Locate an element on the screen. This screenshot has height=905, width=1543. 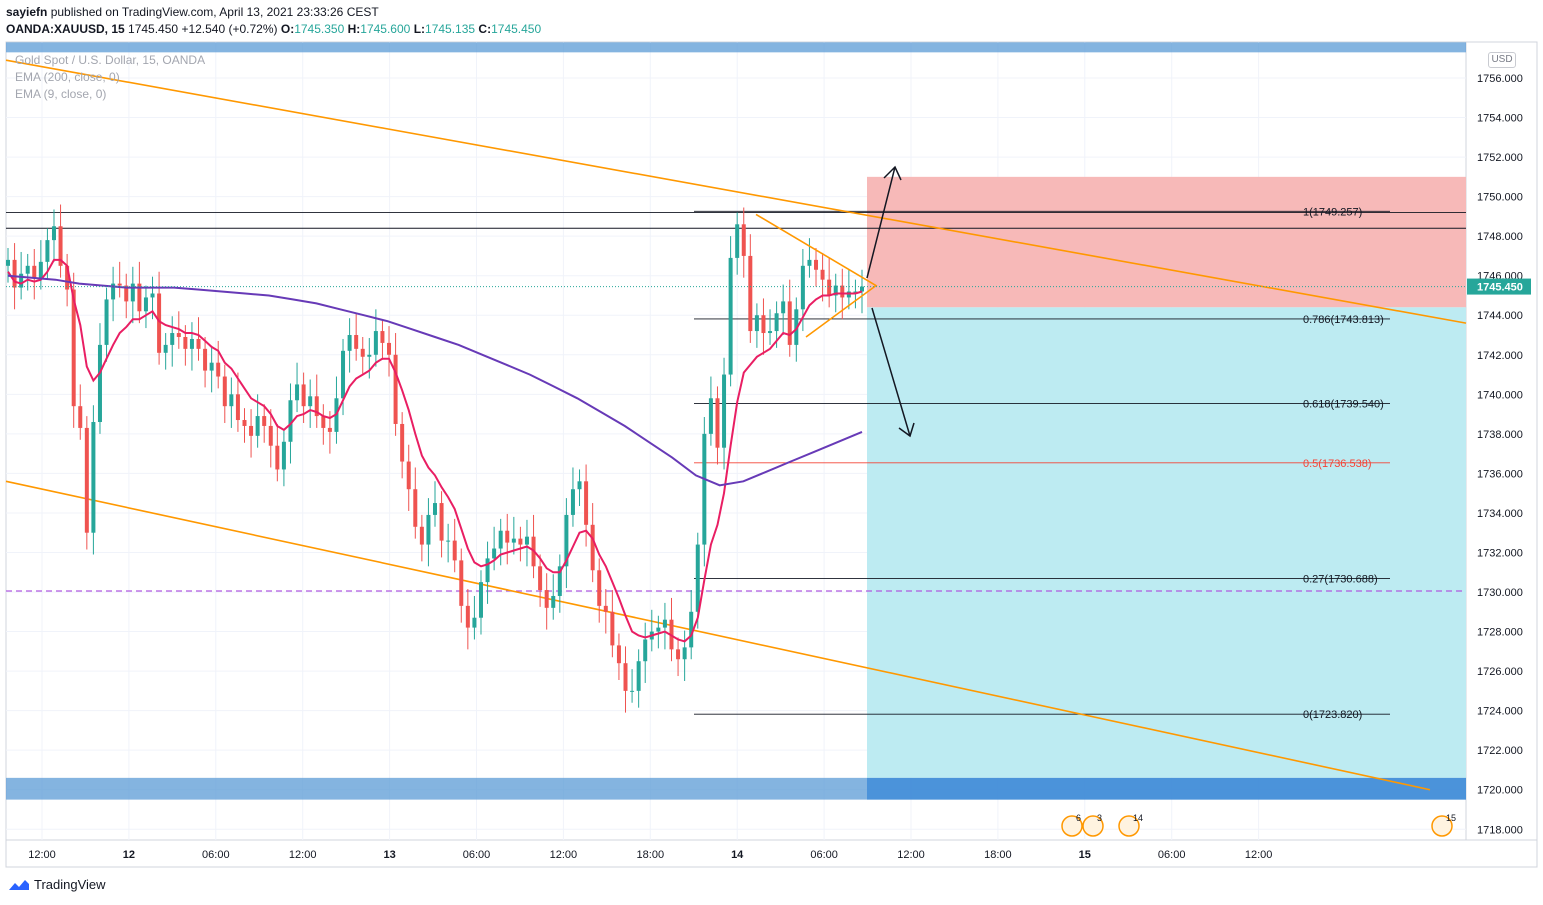
price-tick-label: 1724.000 is located at coordinates (1500, 712).